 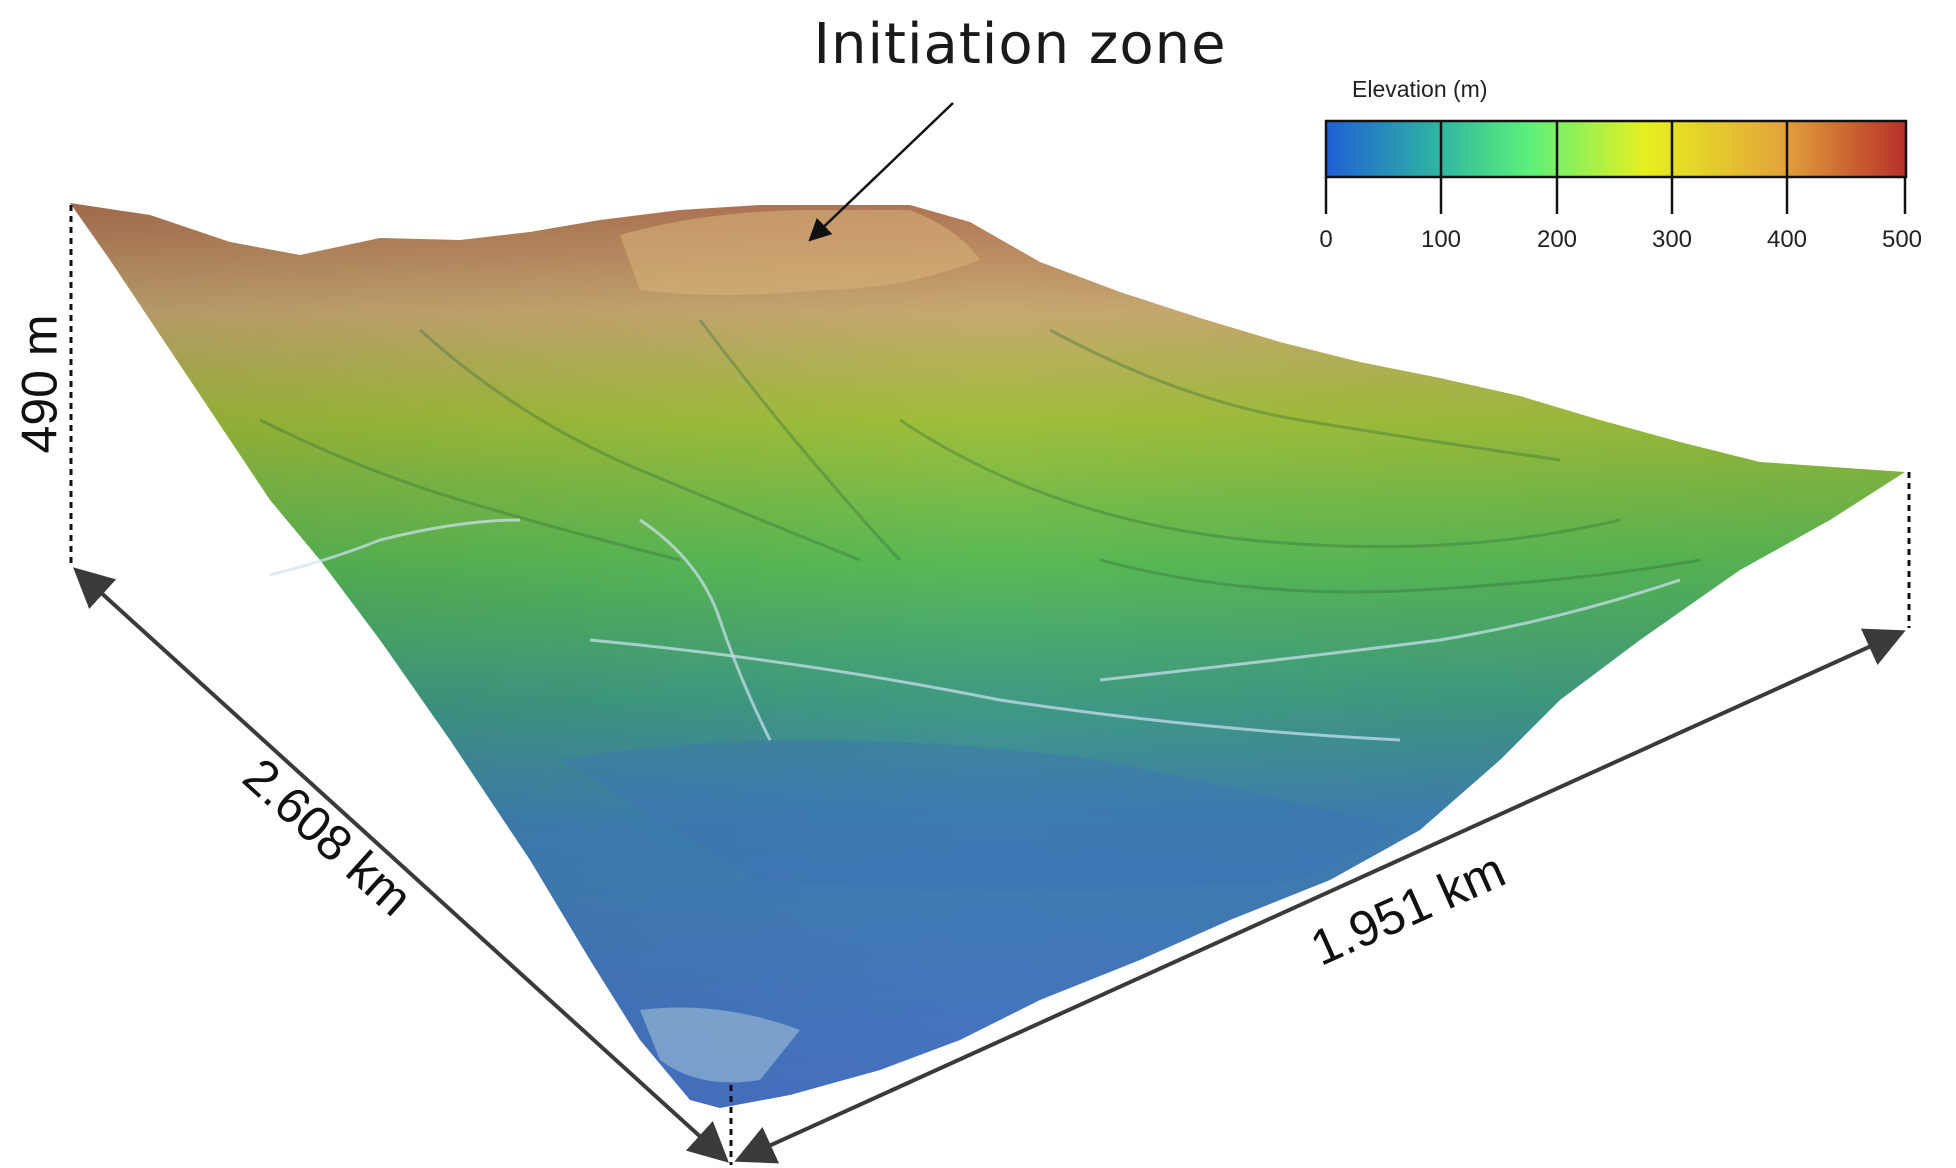 What do you see at coordinates (39, 384) in the screenshot?
I see `height-dimension-label: 490 m` at bounding box center [39, 384].